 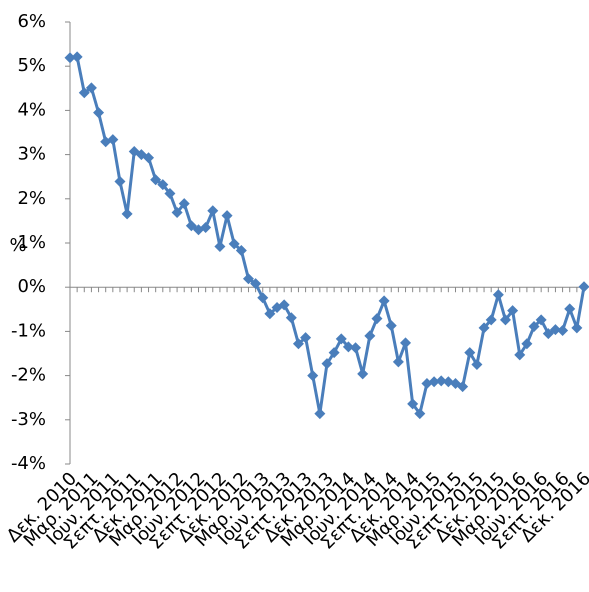 I want to click on y-tick-label: -4%, so click(x=28, y=463).